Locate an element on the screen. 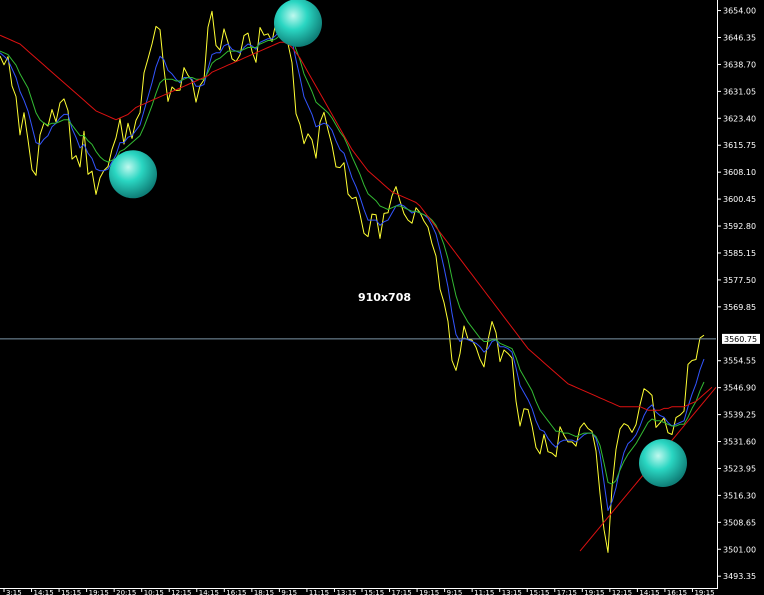 This screenshot has width=764, height=595. y-tick-label: 3539.25 is located at coordinates (739, 415).